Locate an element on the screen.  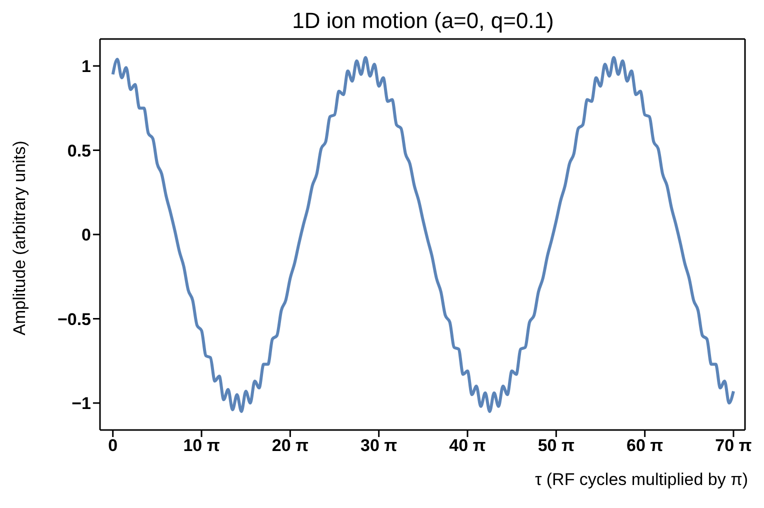
y-tick-label: 1 is located at coordinates (86, 66).